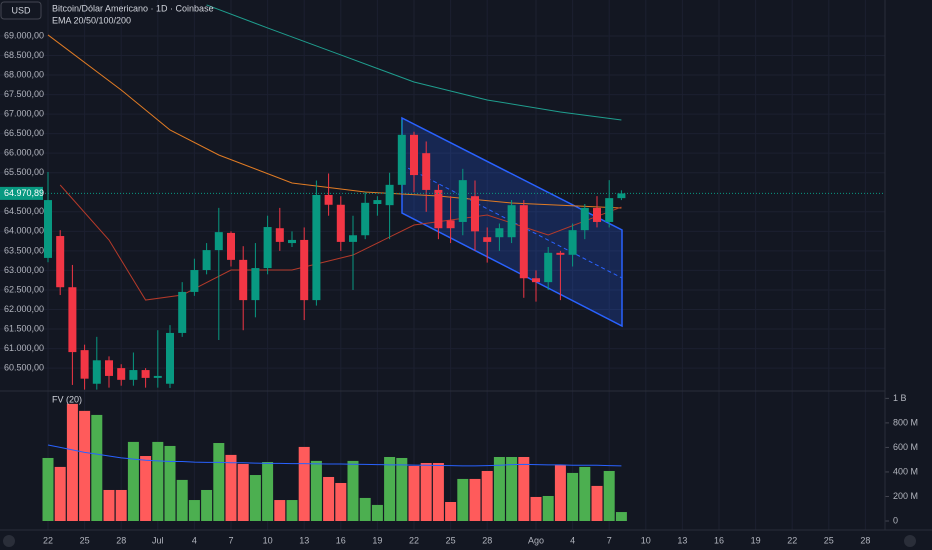 Image resolution: width=932 pixels, height=550 pixels. What do you see at coordinates (905, 447) in the screenshot?
I see `y2-tick-label: 600 M` at bounding box center [905, 447].